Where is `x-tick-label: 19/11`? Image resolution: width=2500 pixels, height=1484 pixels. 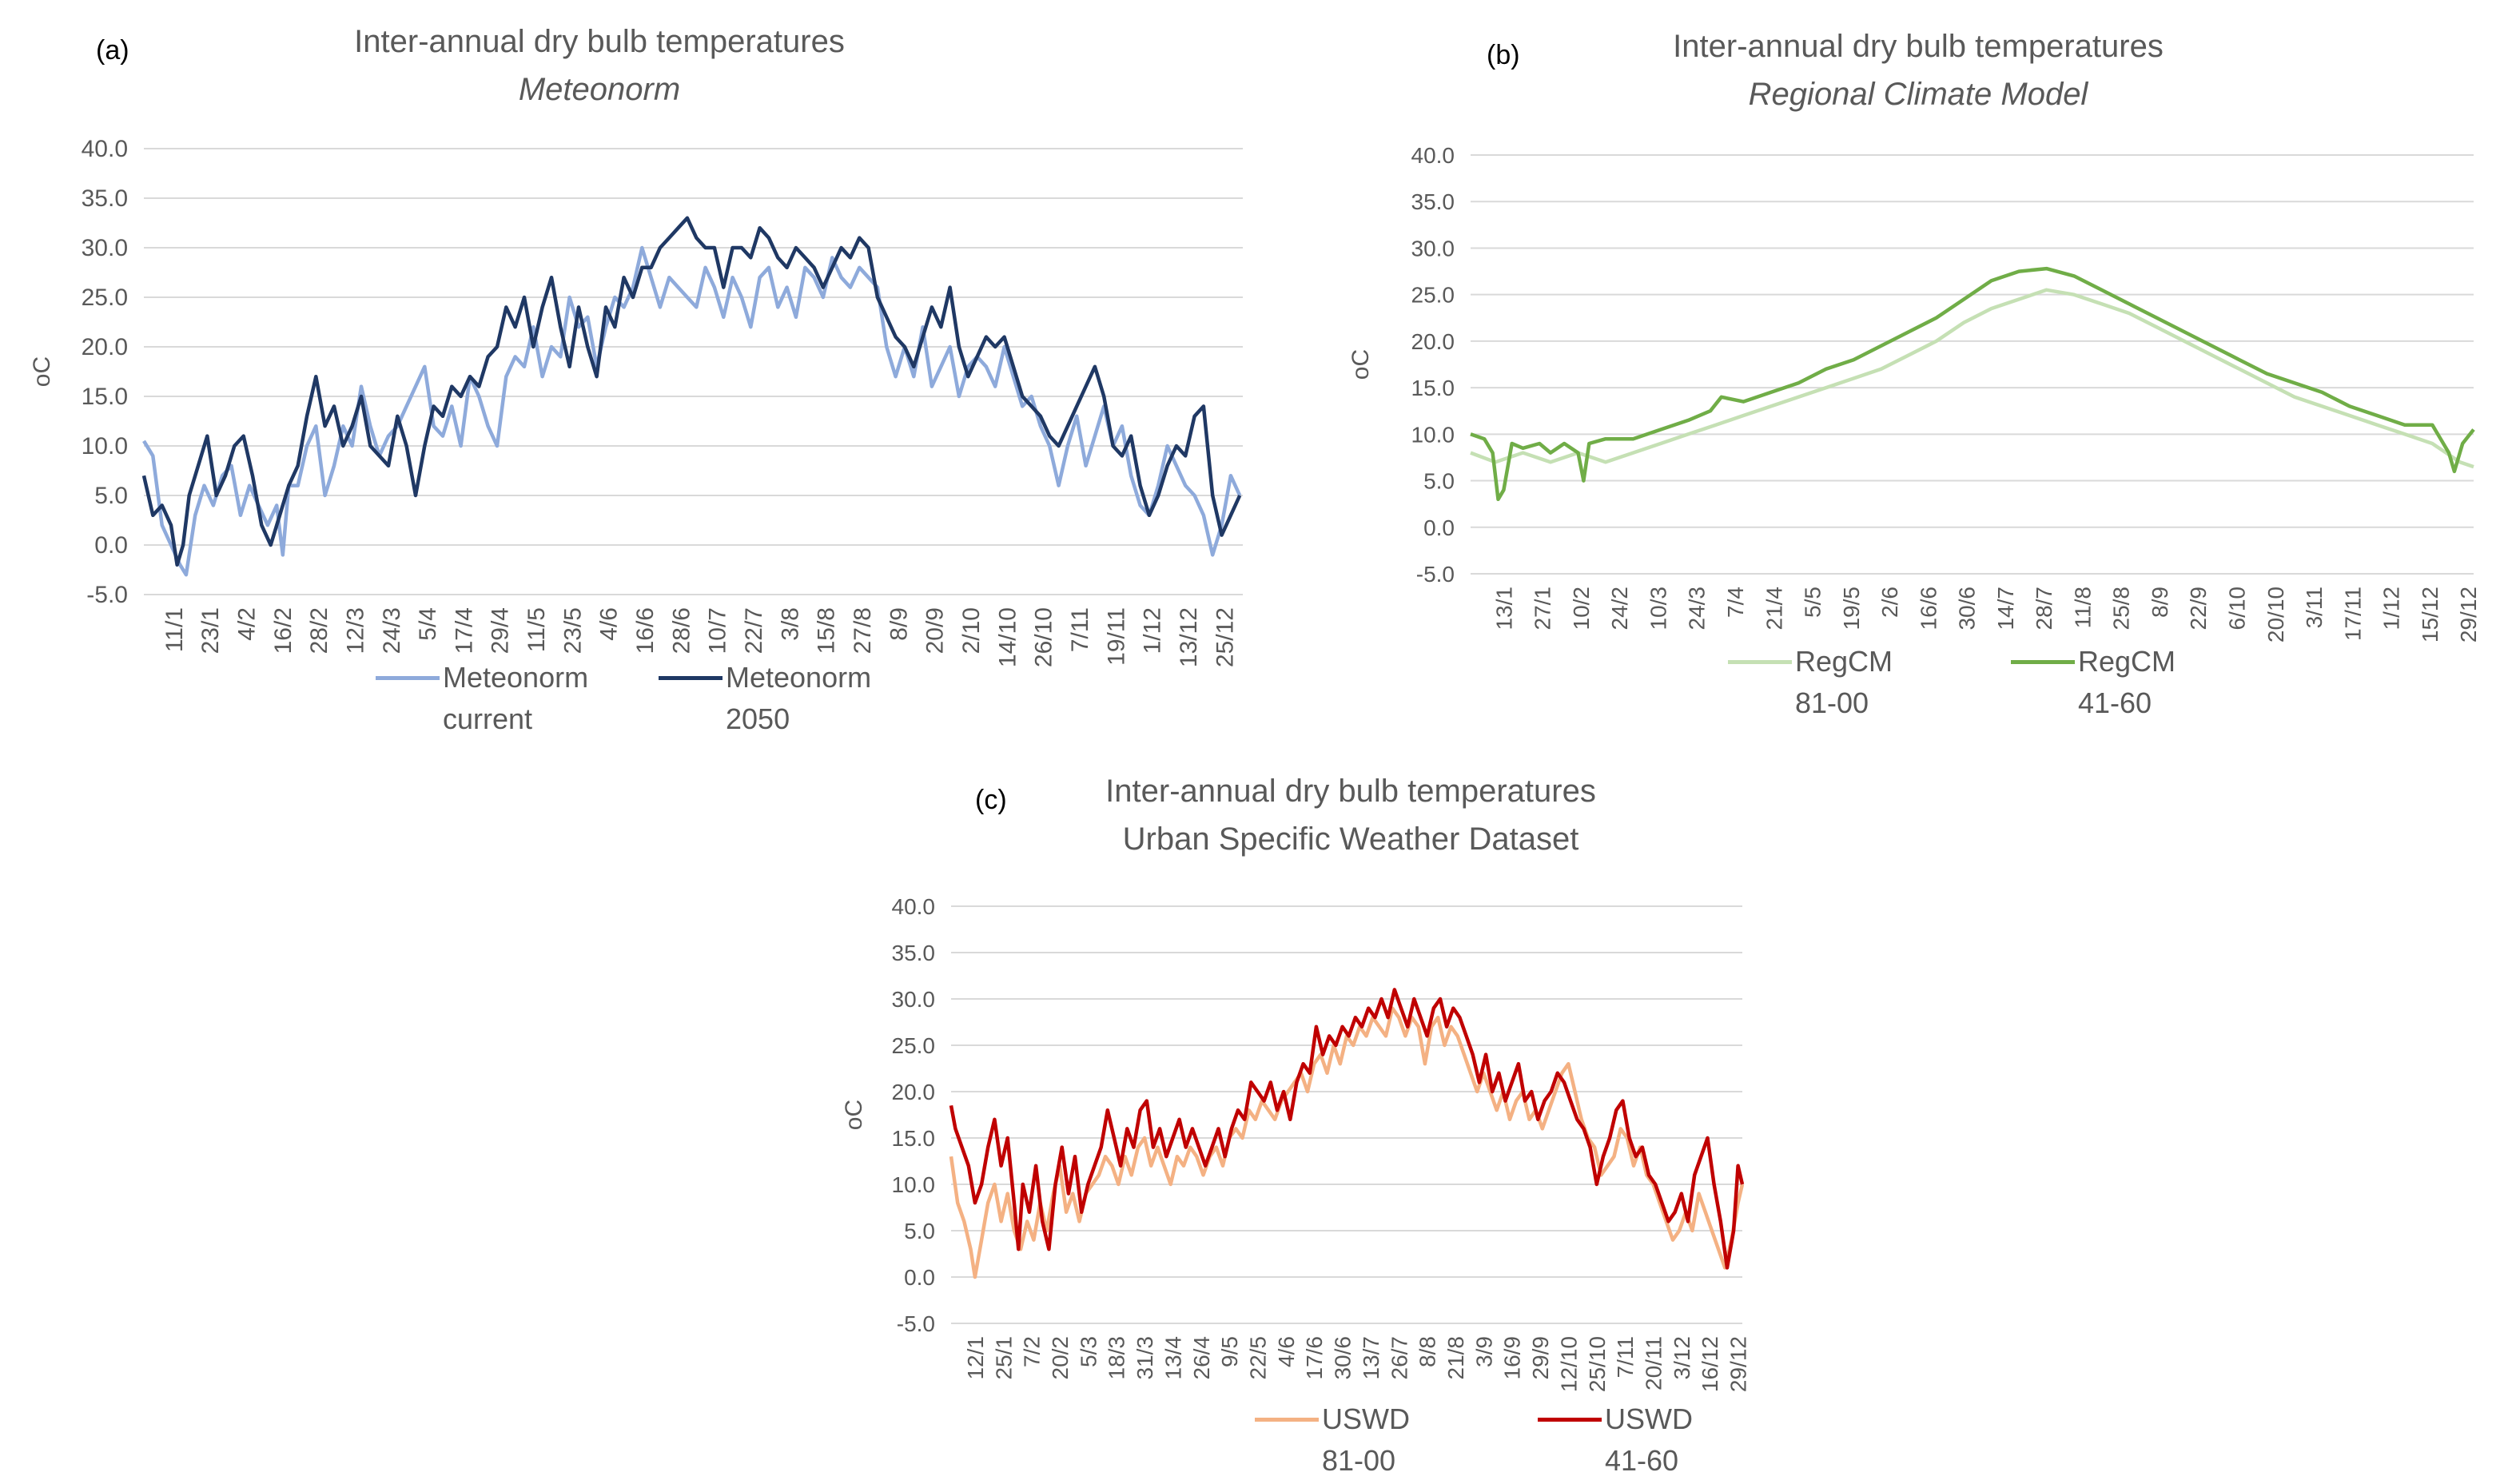 x-tick-label: 19/11 is located at coordinates (1116, 636).